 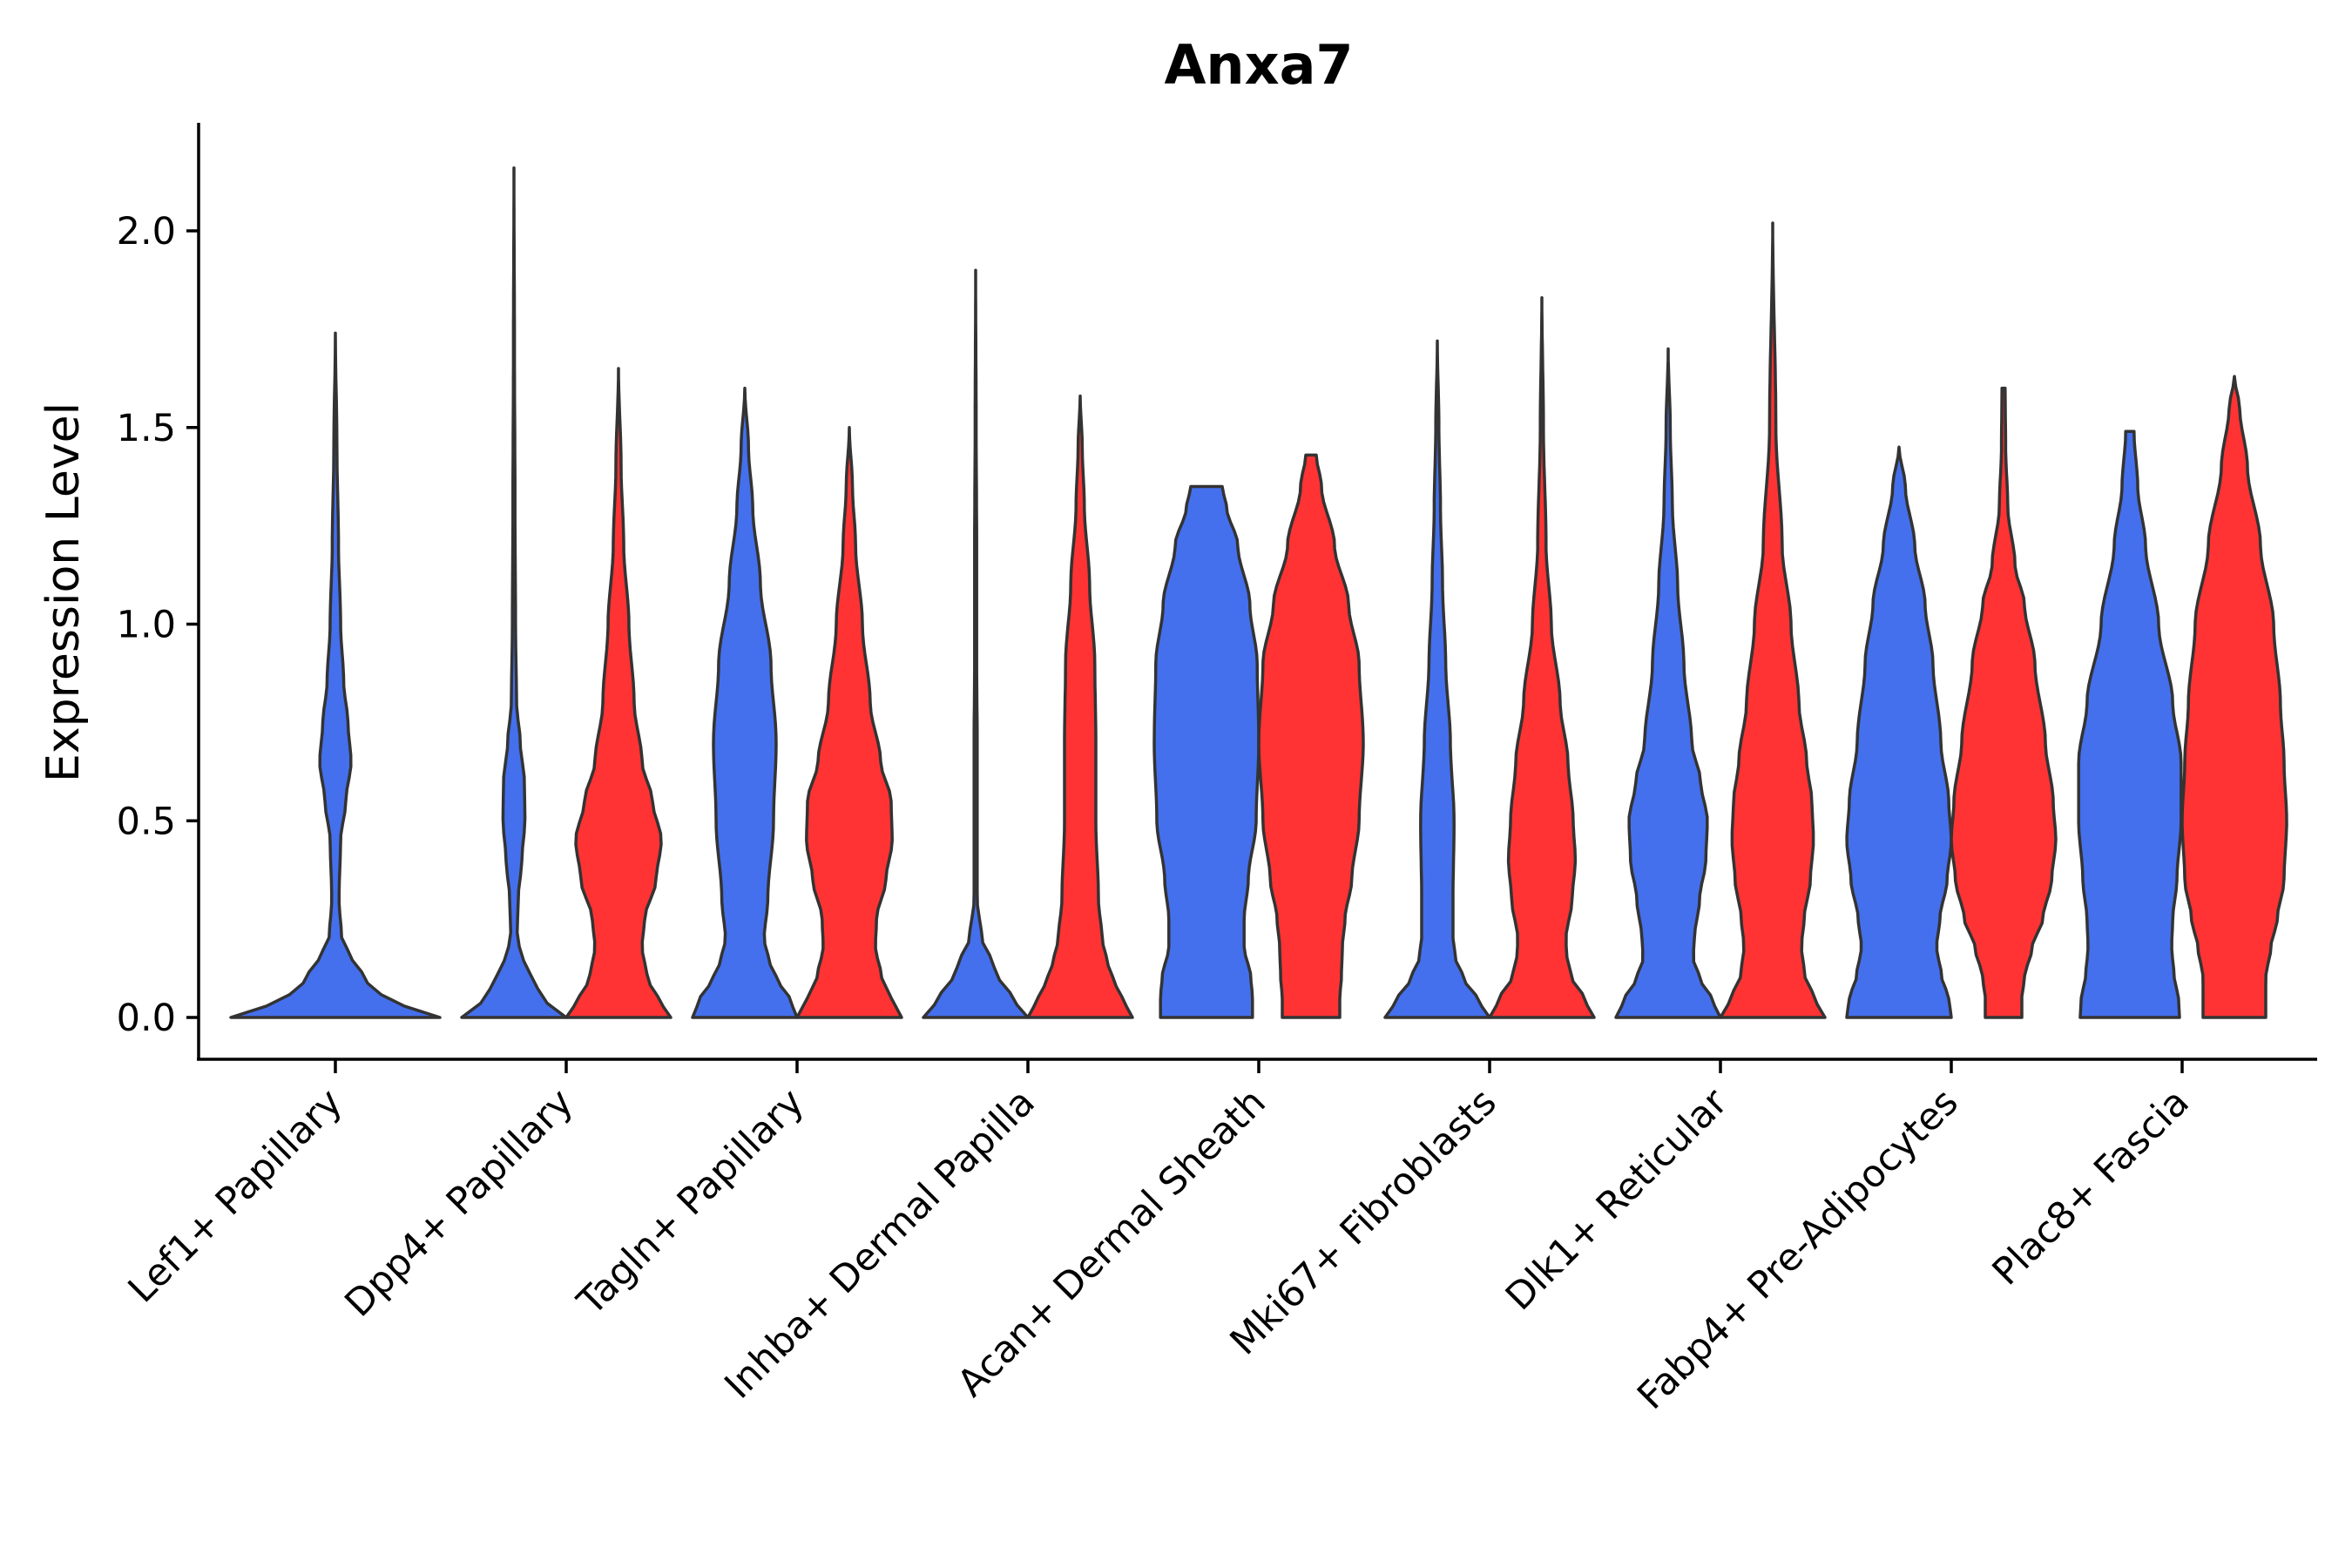 I want to click on y-tick-label: 0.5, so click(x=146, y=821).